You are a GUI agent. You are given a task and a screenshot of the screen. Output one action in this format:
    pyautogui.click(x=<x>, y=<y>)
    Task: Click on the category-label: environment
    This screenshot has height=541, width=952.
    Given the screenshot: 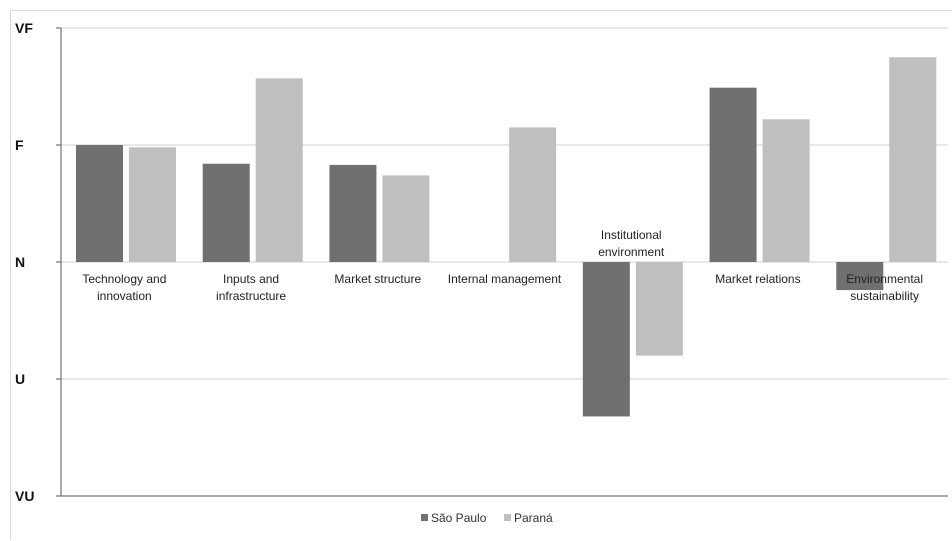 What is the action you would take?
    pyautogui.click(x=631, y=252)
    